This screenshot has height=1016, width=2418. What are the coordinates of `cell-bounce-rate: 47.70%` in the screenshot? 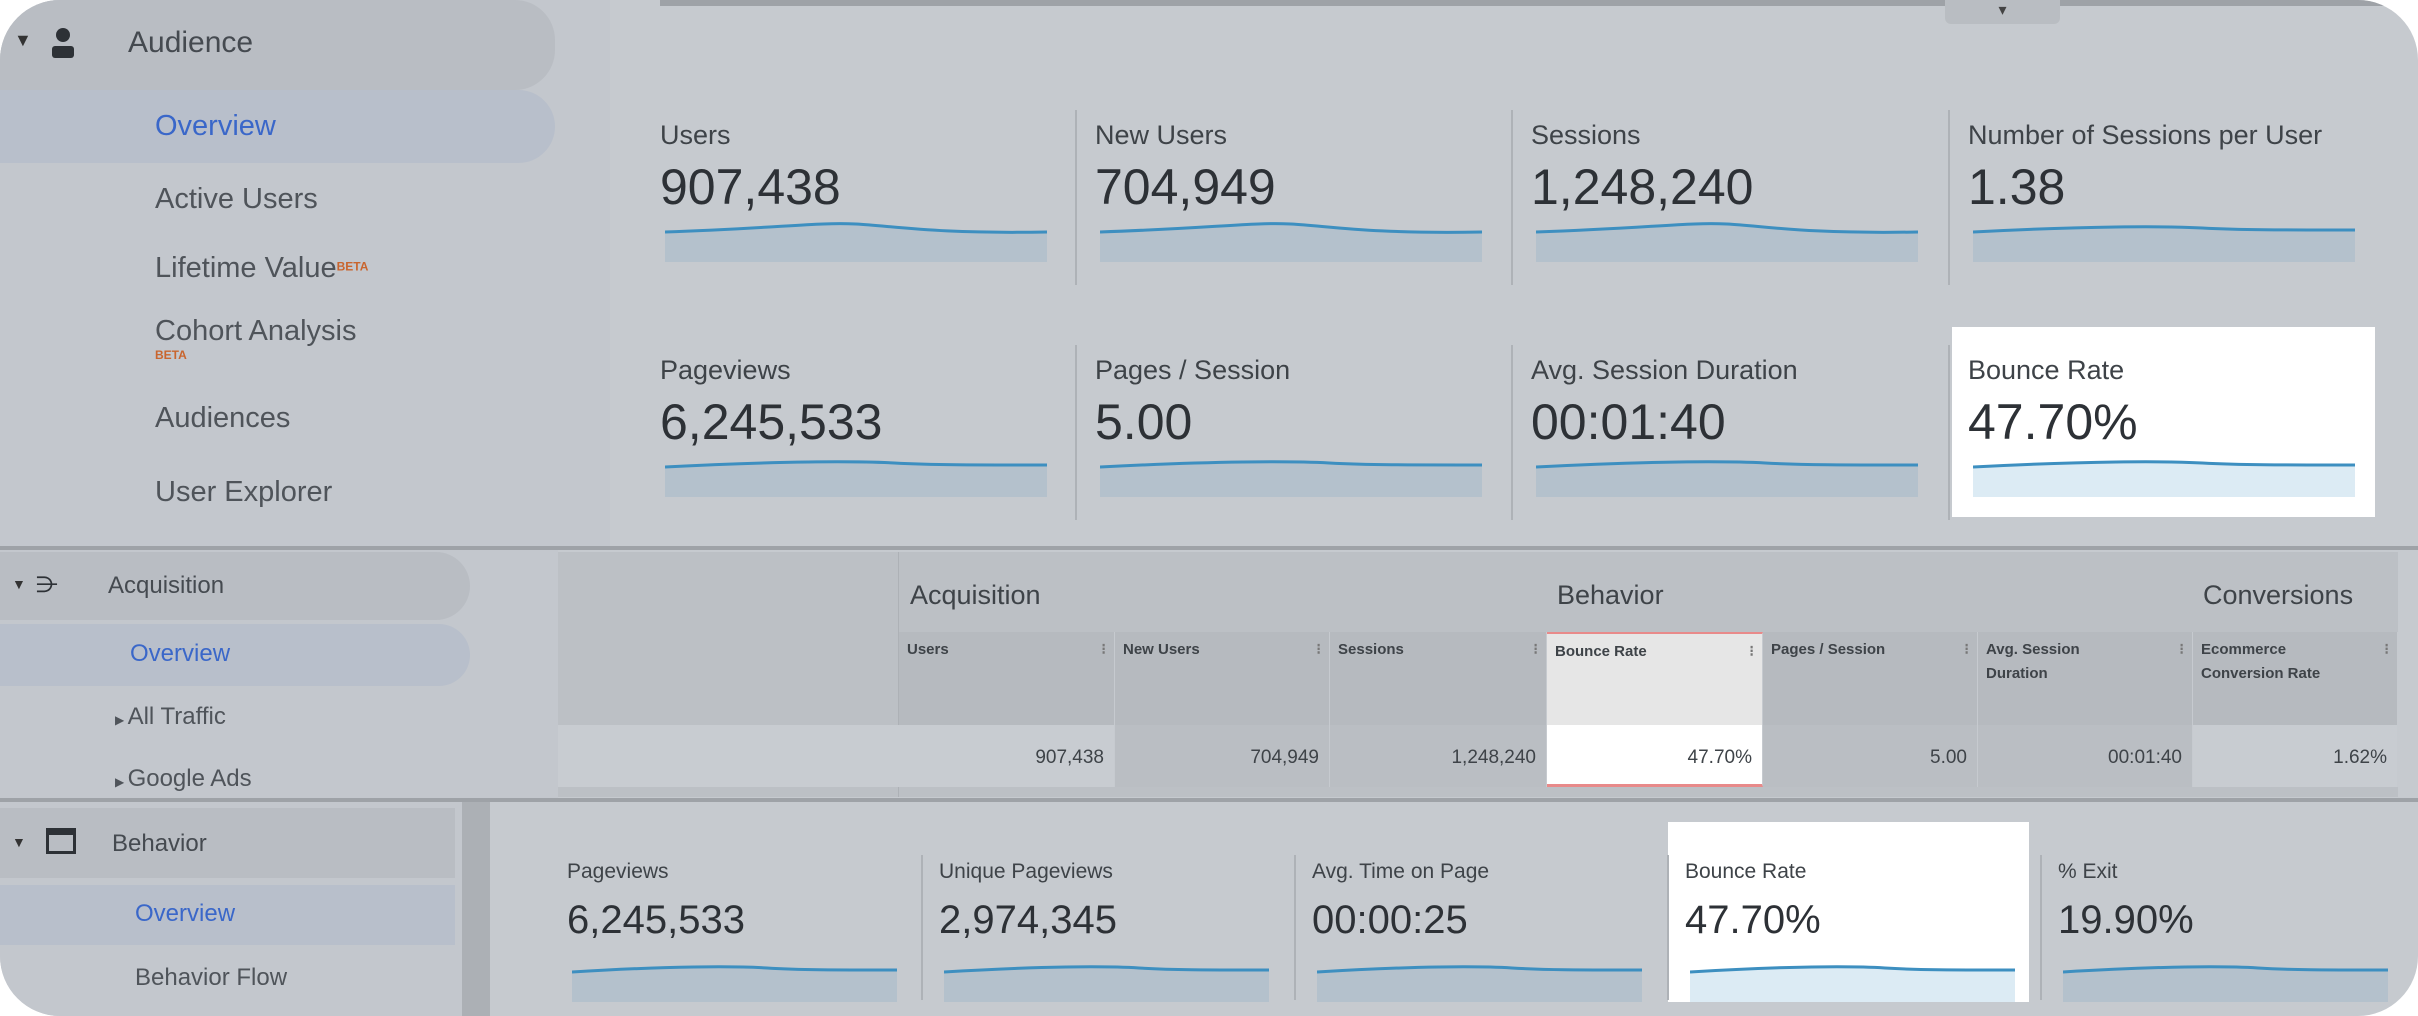 It's located at (1655, 756).